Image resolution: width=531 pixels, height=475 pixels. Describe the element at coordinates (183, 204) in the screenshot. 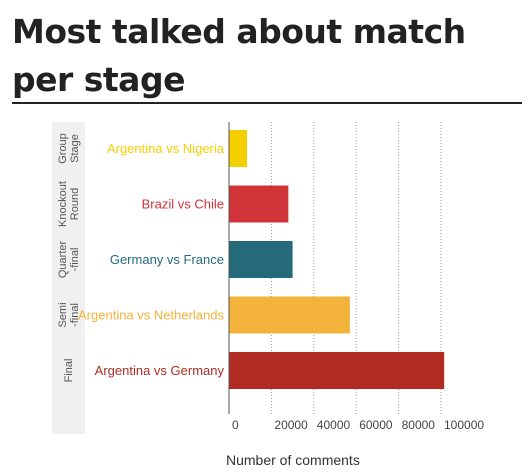

I see `category-label: Brazil vs Chile` at that location.